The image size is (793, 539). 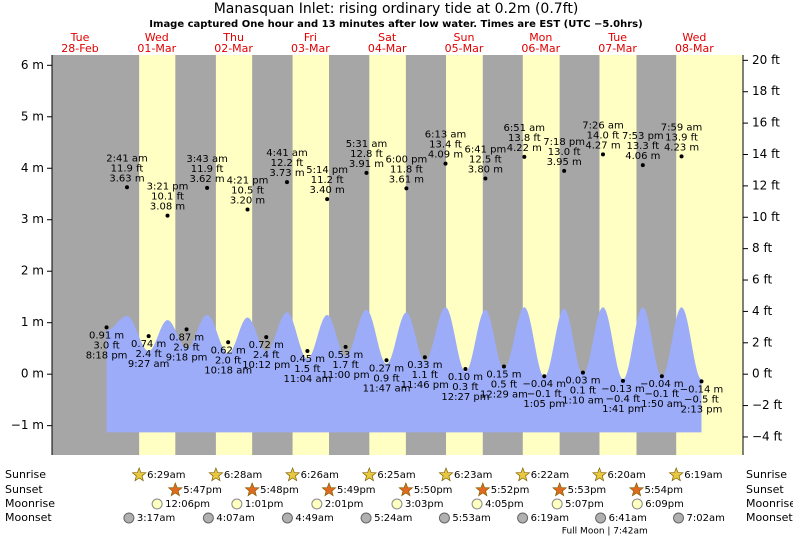 I want to click on sunset-time: 5:47pm, so click(x=202, y=490).